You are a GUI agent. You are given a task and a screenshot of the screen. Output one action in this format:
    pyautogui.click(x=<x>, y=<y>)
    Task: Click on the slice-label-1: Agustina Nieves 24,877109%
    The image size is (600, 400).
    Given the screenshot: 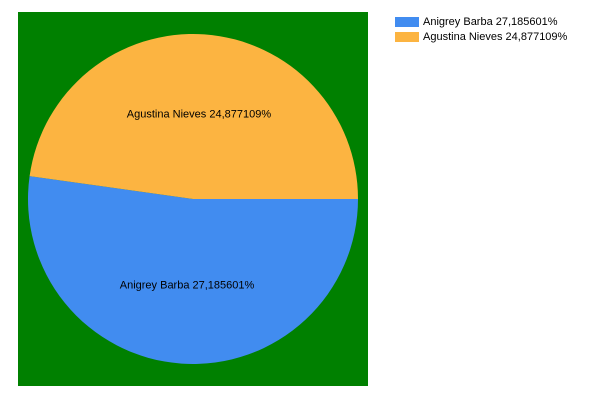 What is the action you would take?
    pyautogui.click(x=199, y=114)
    